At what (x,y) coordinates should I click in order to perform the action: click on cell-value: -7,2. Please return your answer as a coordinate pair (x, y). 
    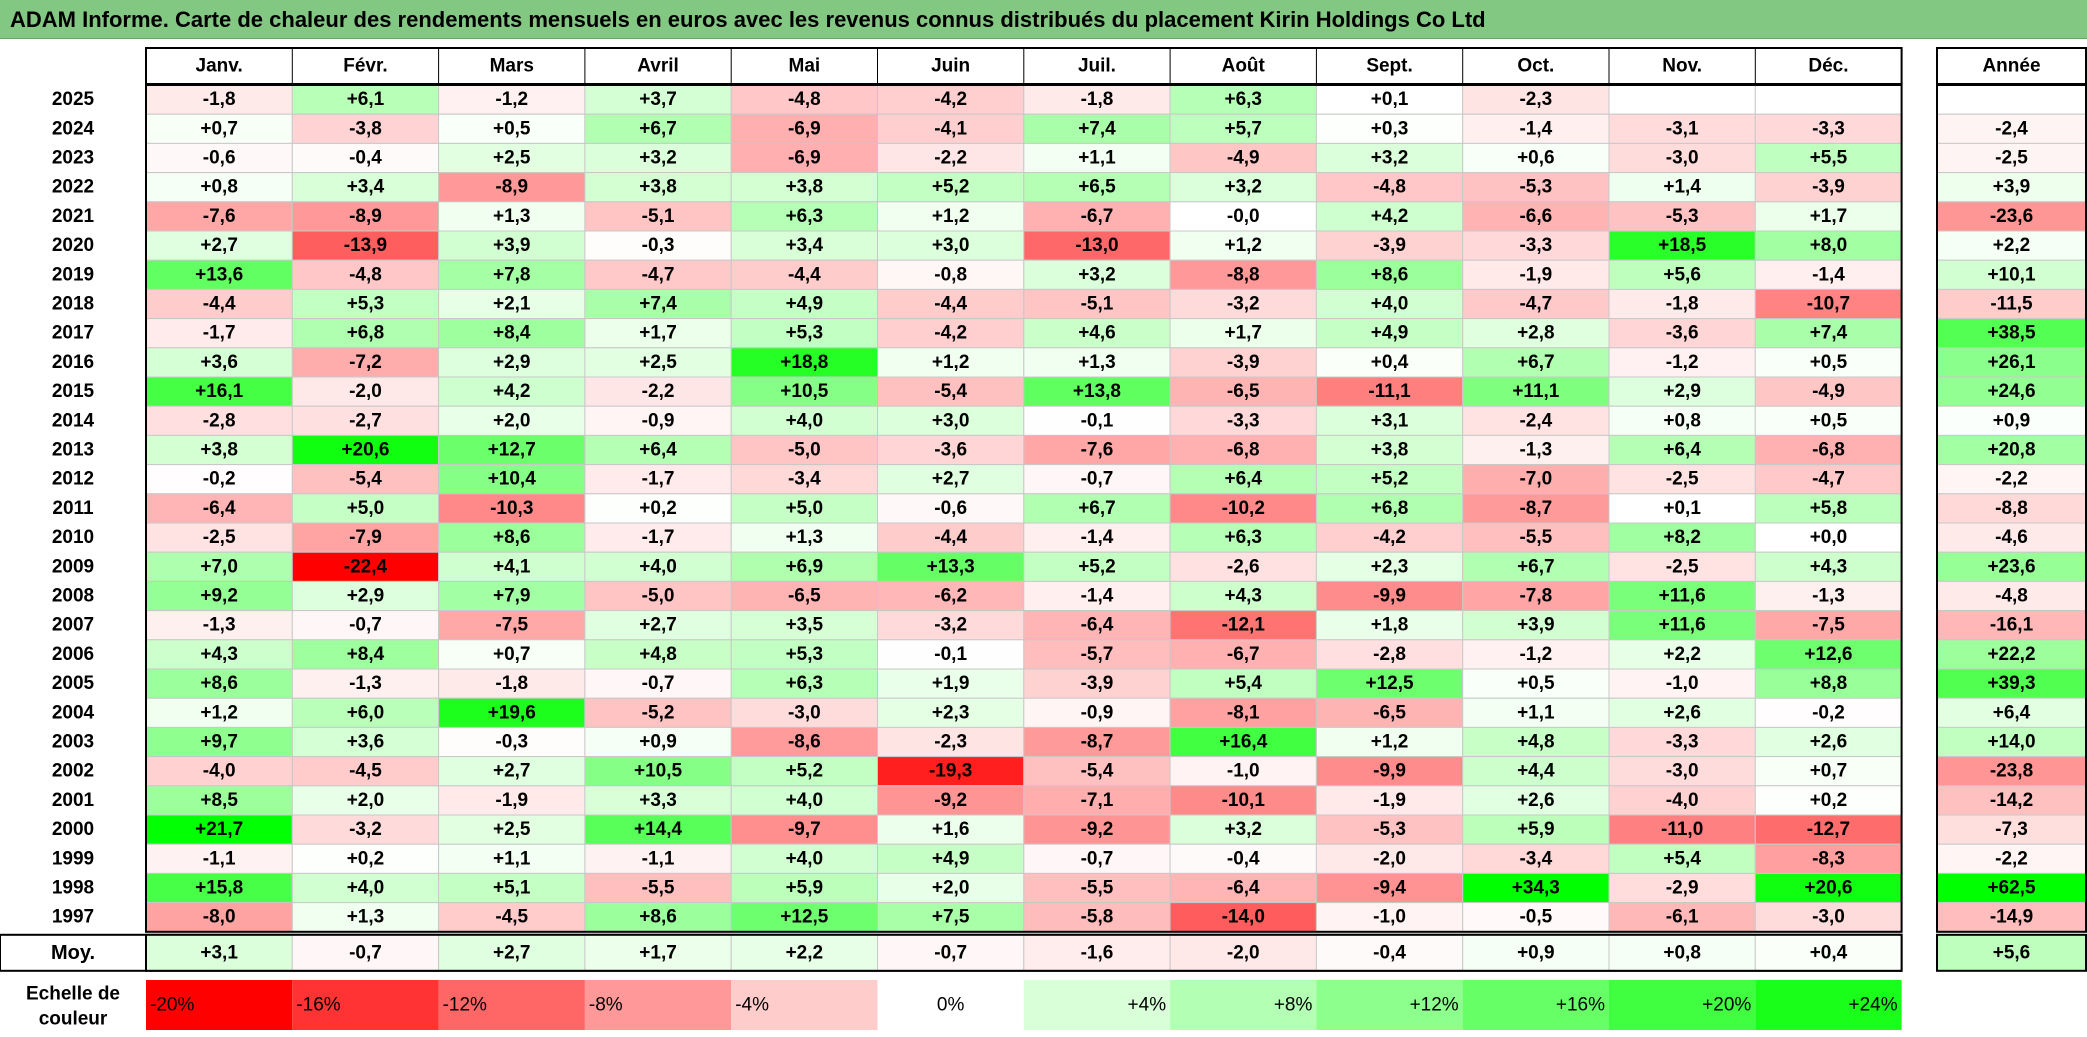
    Looking at the image, I should click on (365, 362).